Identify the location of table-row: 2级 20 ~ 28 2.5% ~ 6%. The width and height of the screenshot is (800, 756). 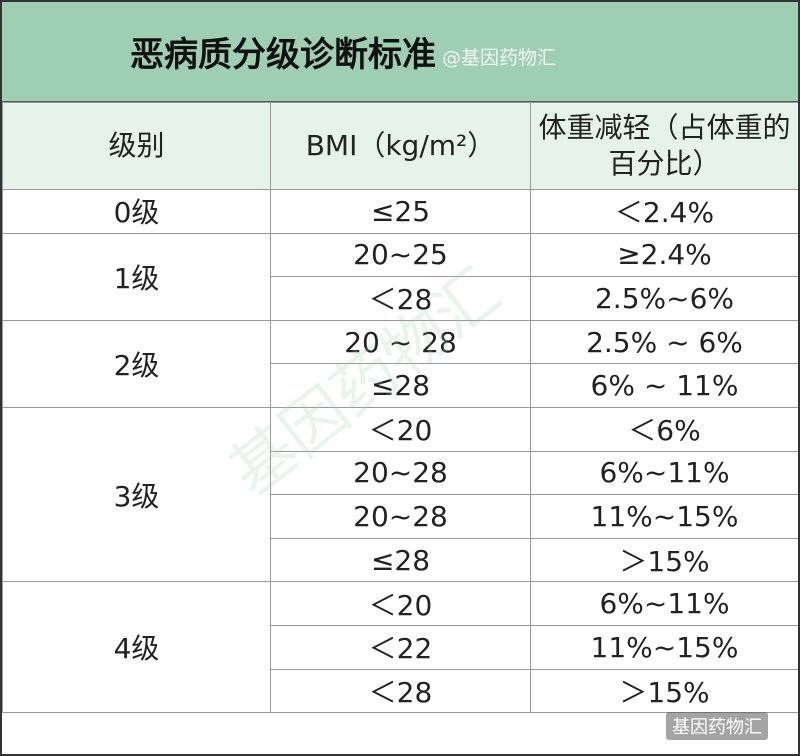
(400, 363).